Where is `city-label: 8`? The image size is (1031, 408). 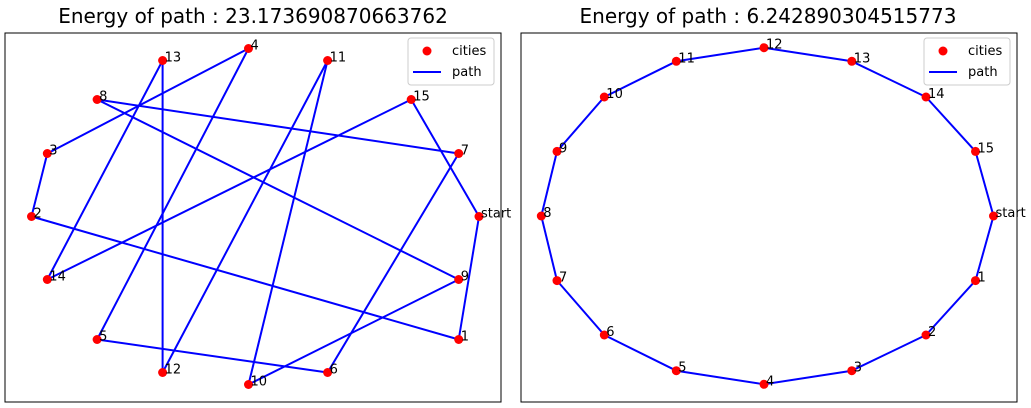 city-label: 8 is located at coordinates (547, 213).